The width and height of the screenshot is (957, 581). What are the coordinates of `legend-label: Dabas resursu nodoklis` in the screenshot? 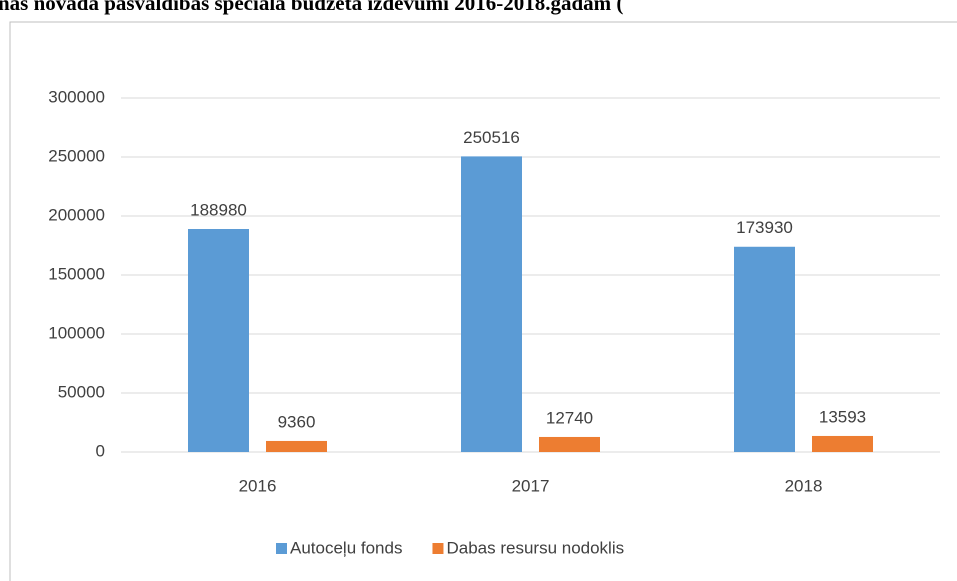 It's located at (535, 547).